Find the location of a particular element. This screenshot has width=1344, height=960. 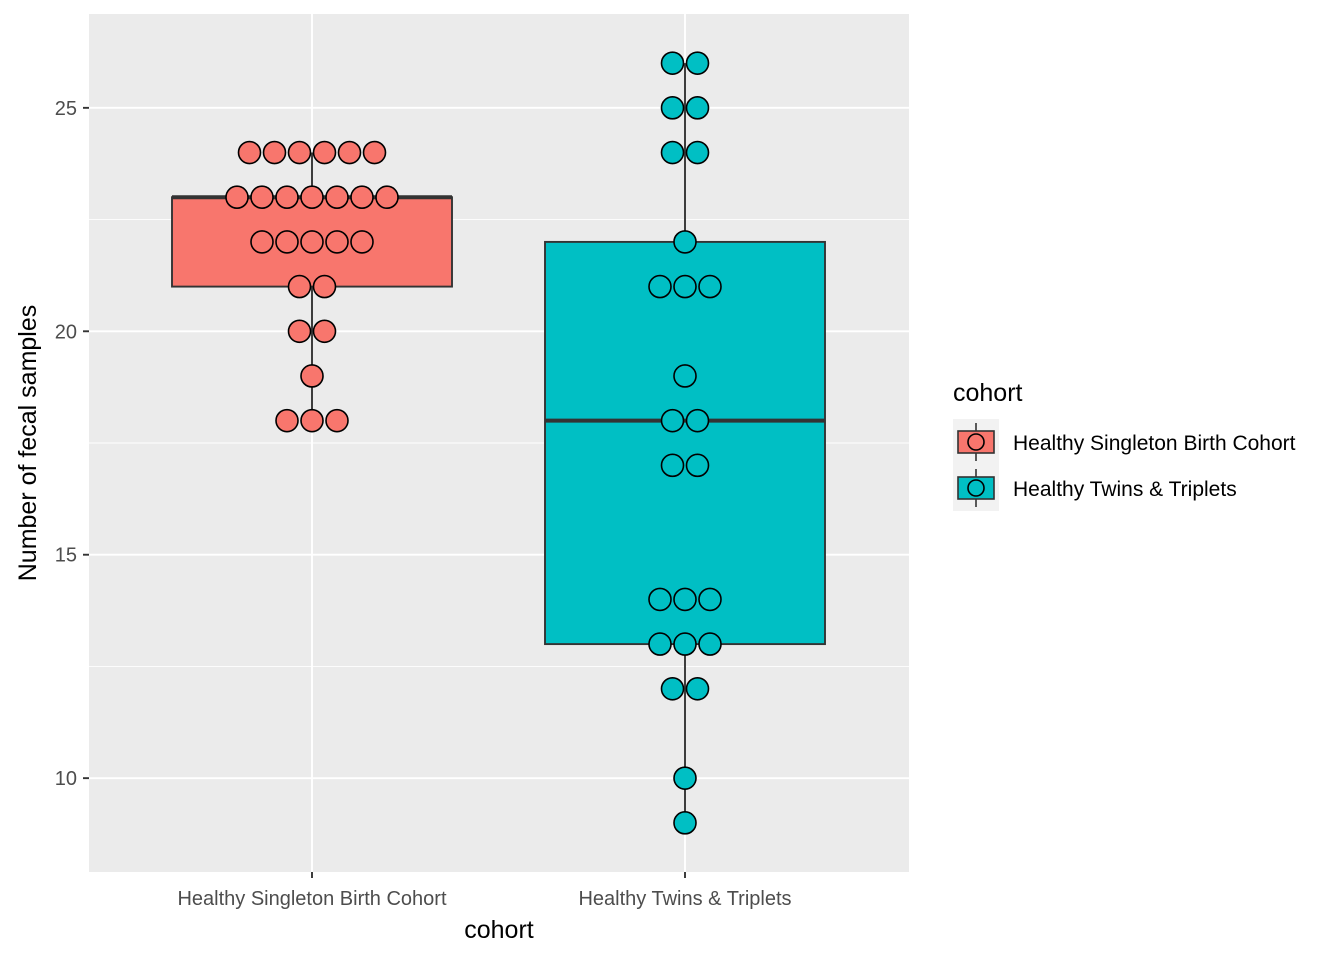

y-tick-label: 10 is located at coordinates (66, 779).